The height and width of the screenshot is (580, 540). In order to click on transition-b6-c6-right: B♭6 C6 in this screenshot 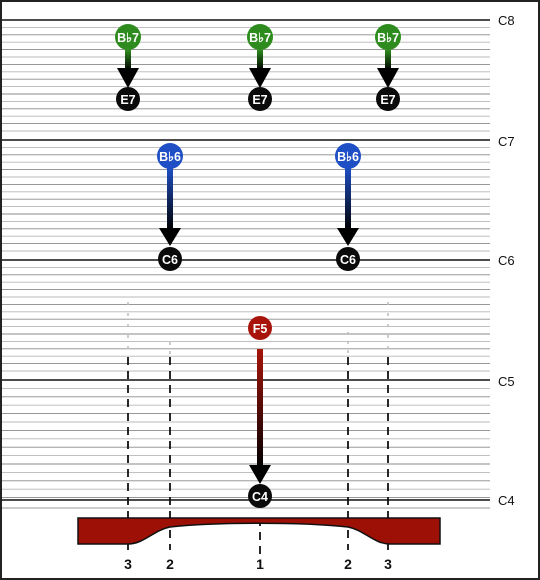, I will do `click(348, 207)`.